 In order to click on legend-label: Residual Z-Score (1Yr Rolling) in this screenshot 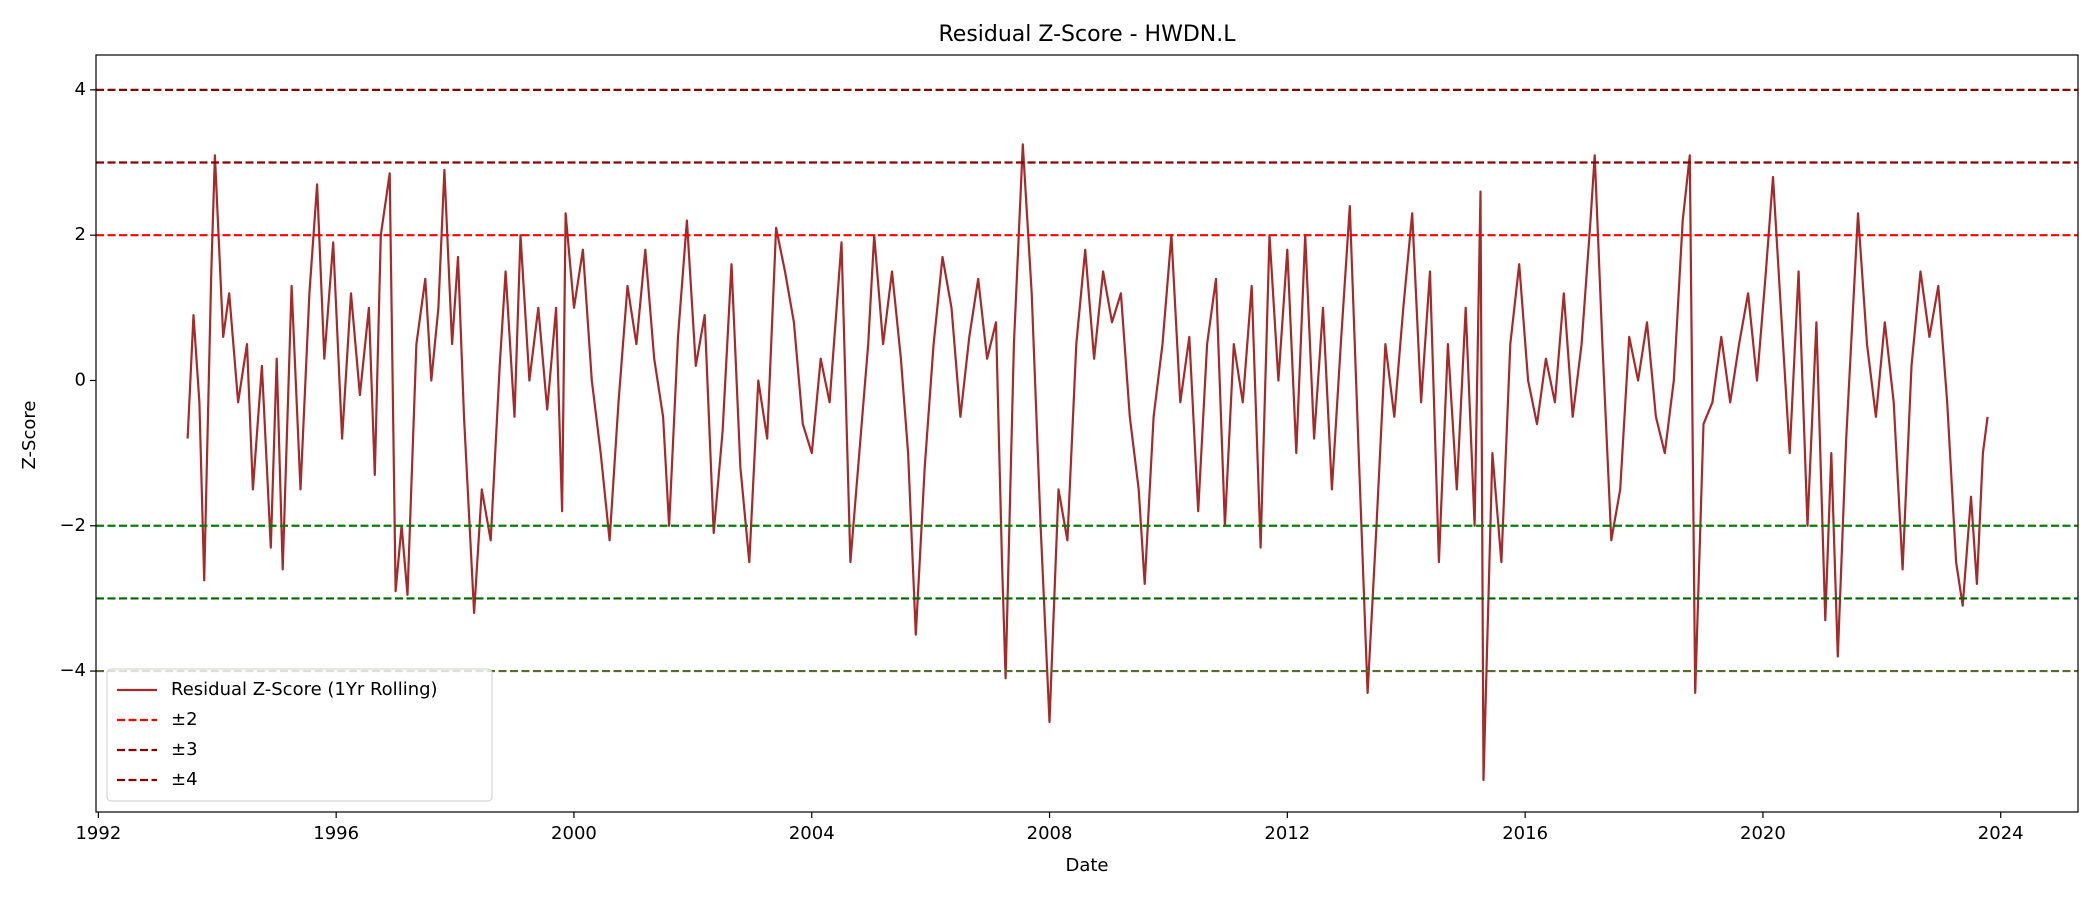, I will do `click(304, 689)`.